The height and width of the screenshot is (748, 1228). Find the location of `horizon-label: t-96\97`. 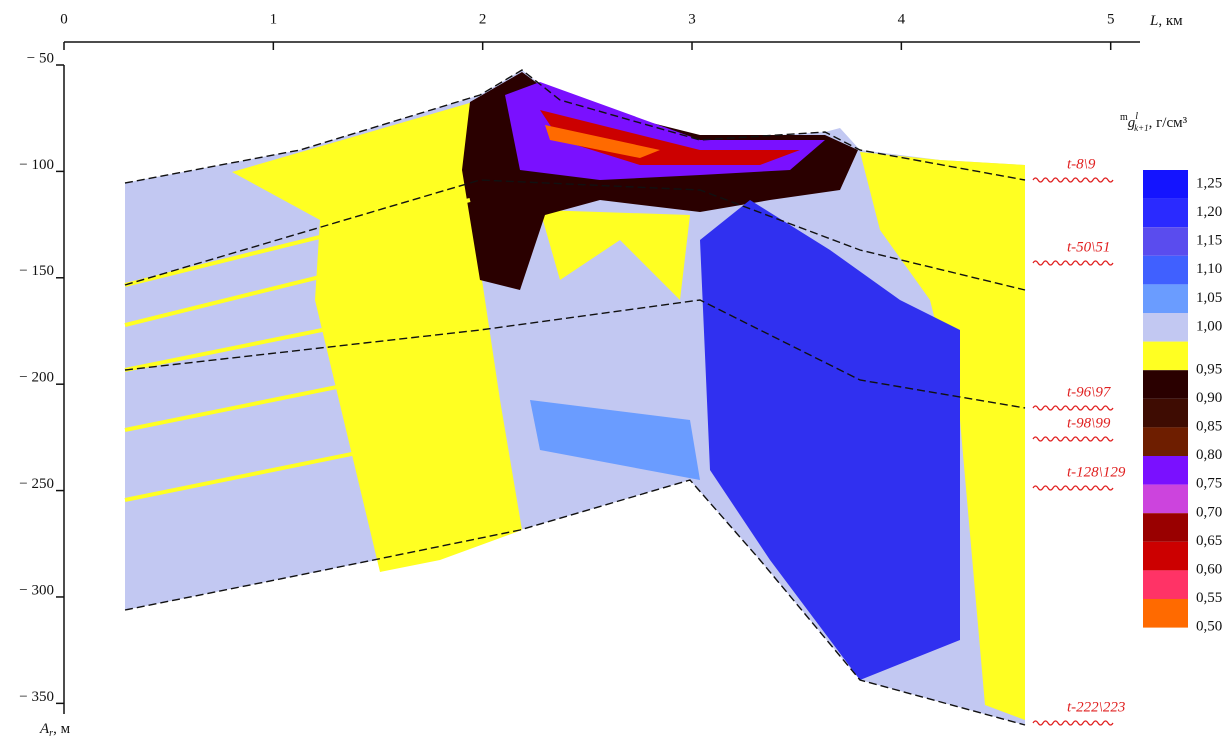

horizon-label: t-96\97 is located at coordinates (1089, 392).